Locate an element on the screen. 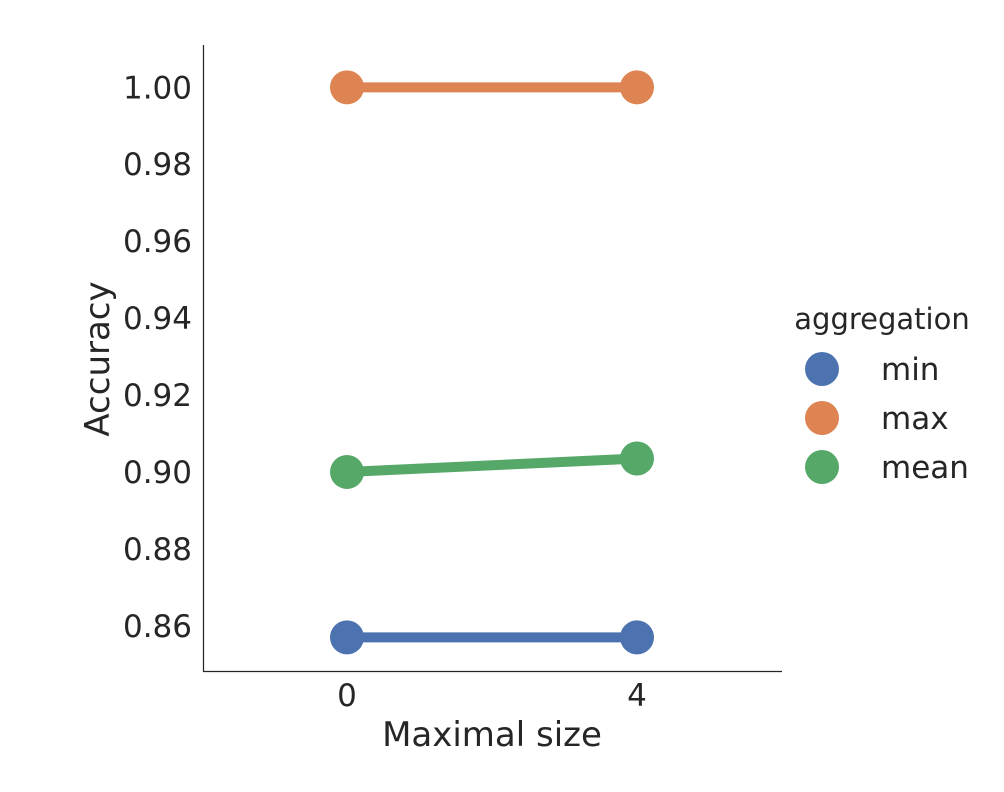 The image size is (1004, 792). y-tick-label: 0.98 is located at coordinates (157, 165).